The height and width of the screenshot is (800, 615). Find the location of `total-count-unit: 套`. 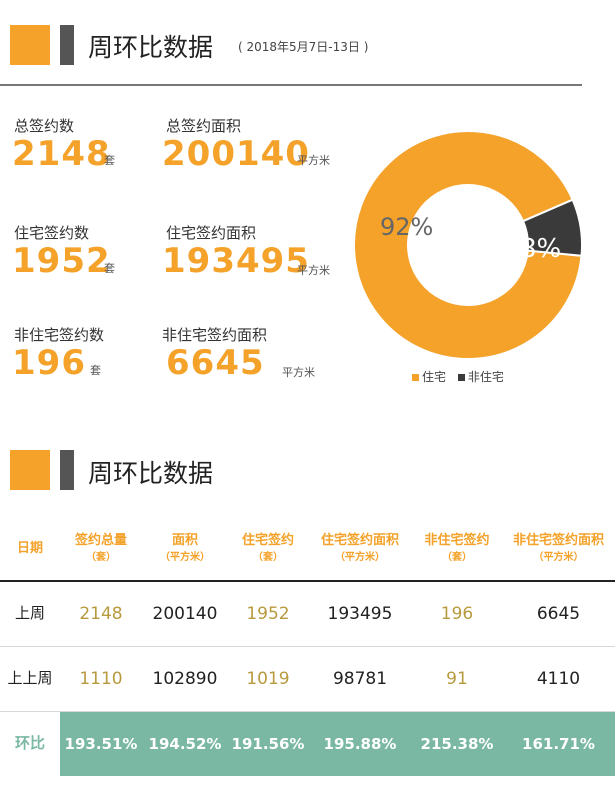

total-count-unit: 套 is located at coordinates (109, 160).